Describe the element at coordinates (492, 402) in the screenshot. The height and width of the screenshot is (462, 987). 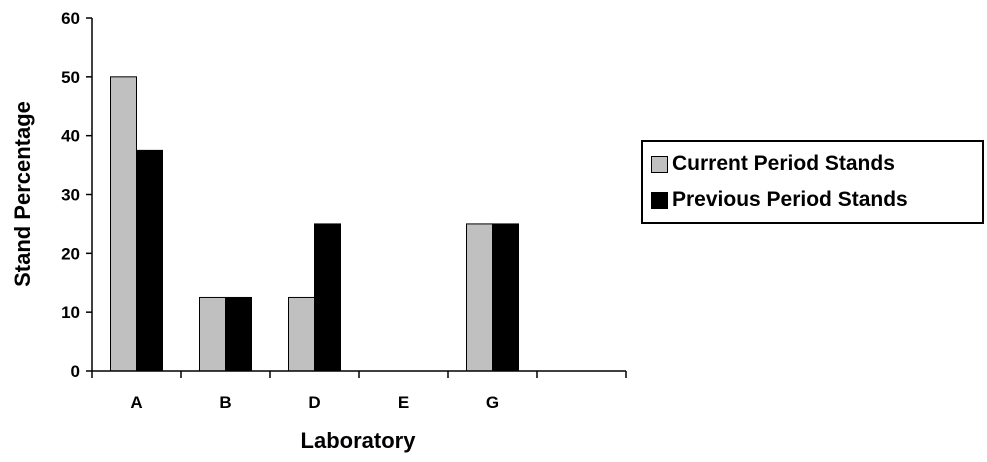
I see `x-tick-label-g: G` at that location.